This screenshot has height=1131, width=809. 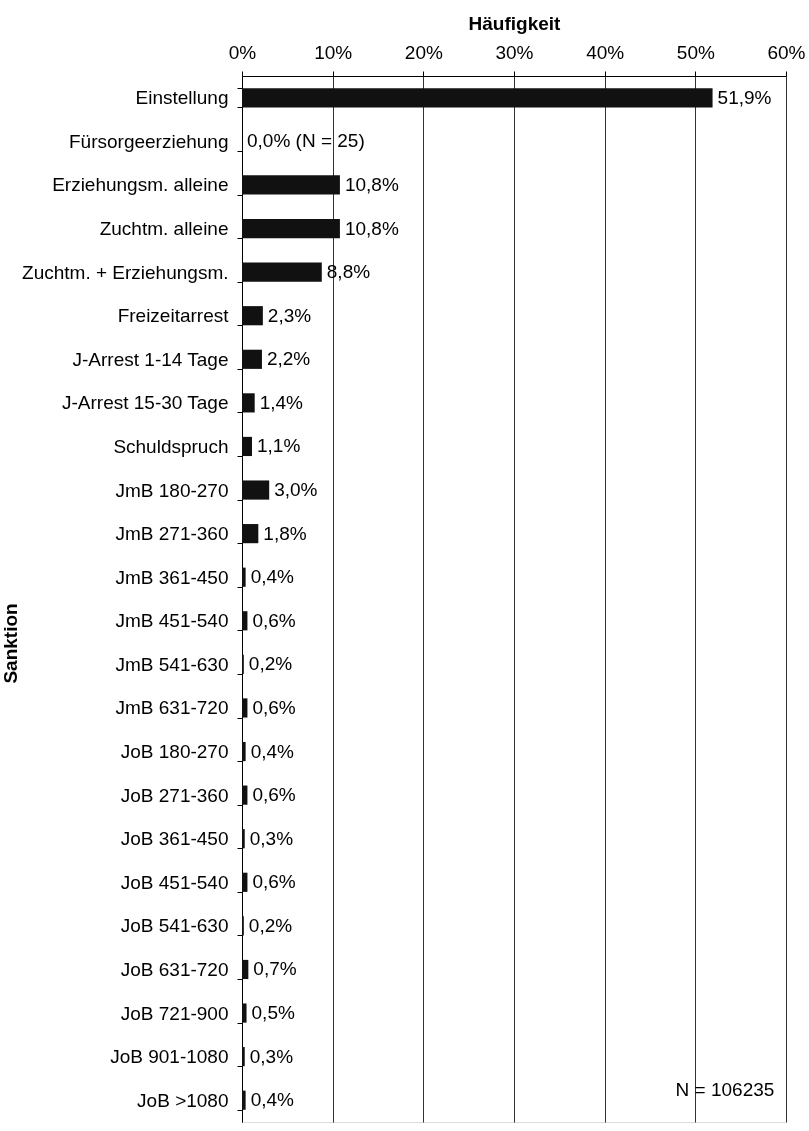 What do you see at coordinates (174, 969) in the screenshot?
I see `y-tick-label: JoB 631-720` at bounding box center [174, 969].